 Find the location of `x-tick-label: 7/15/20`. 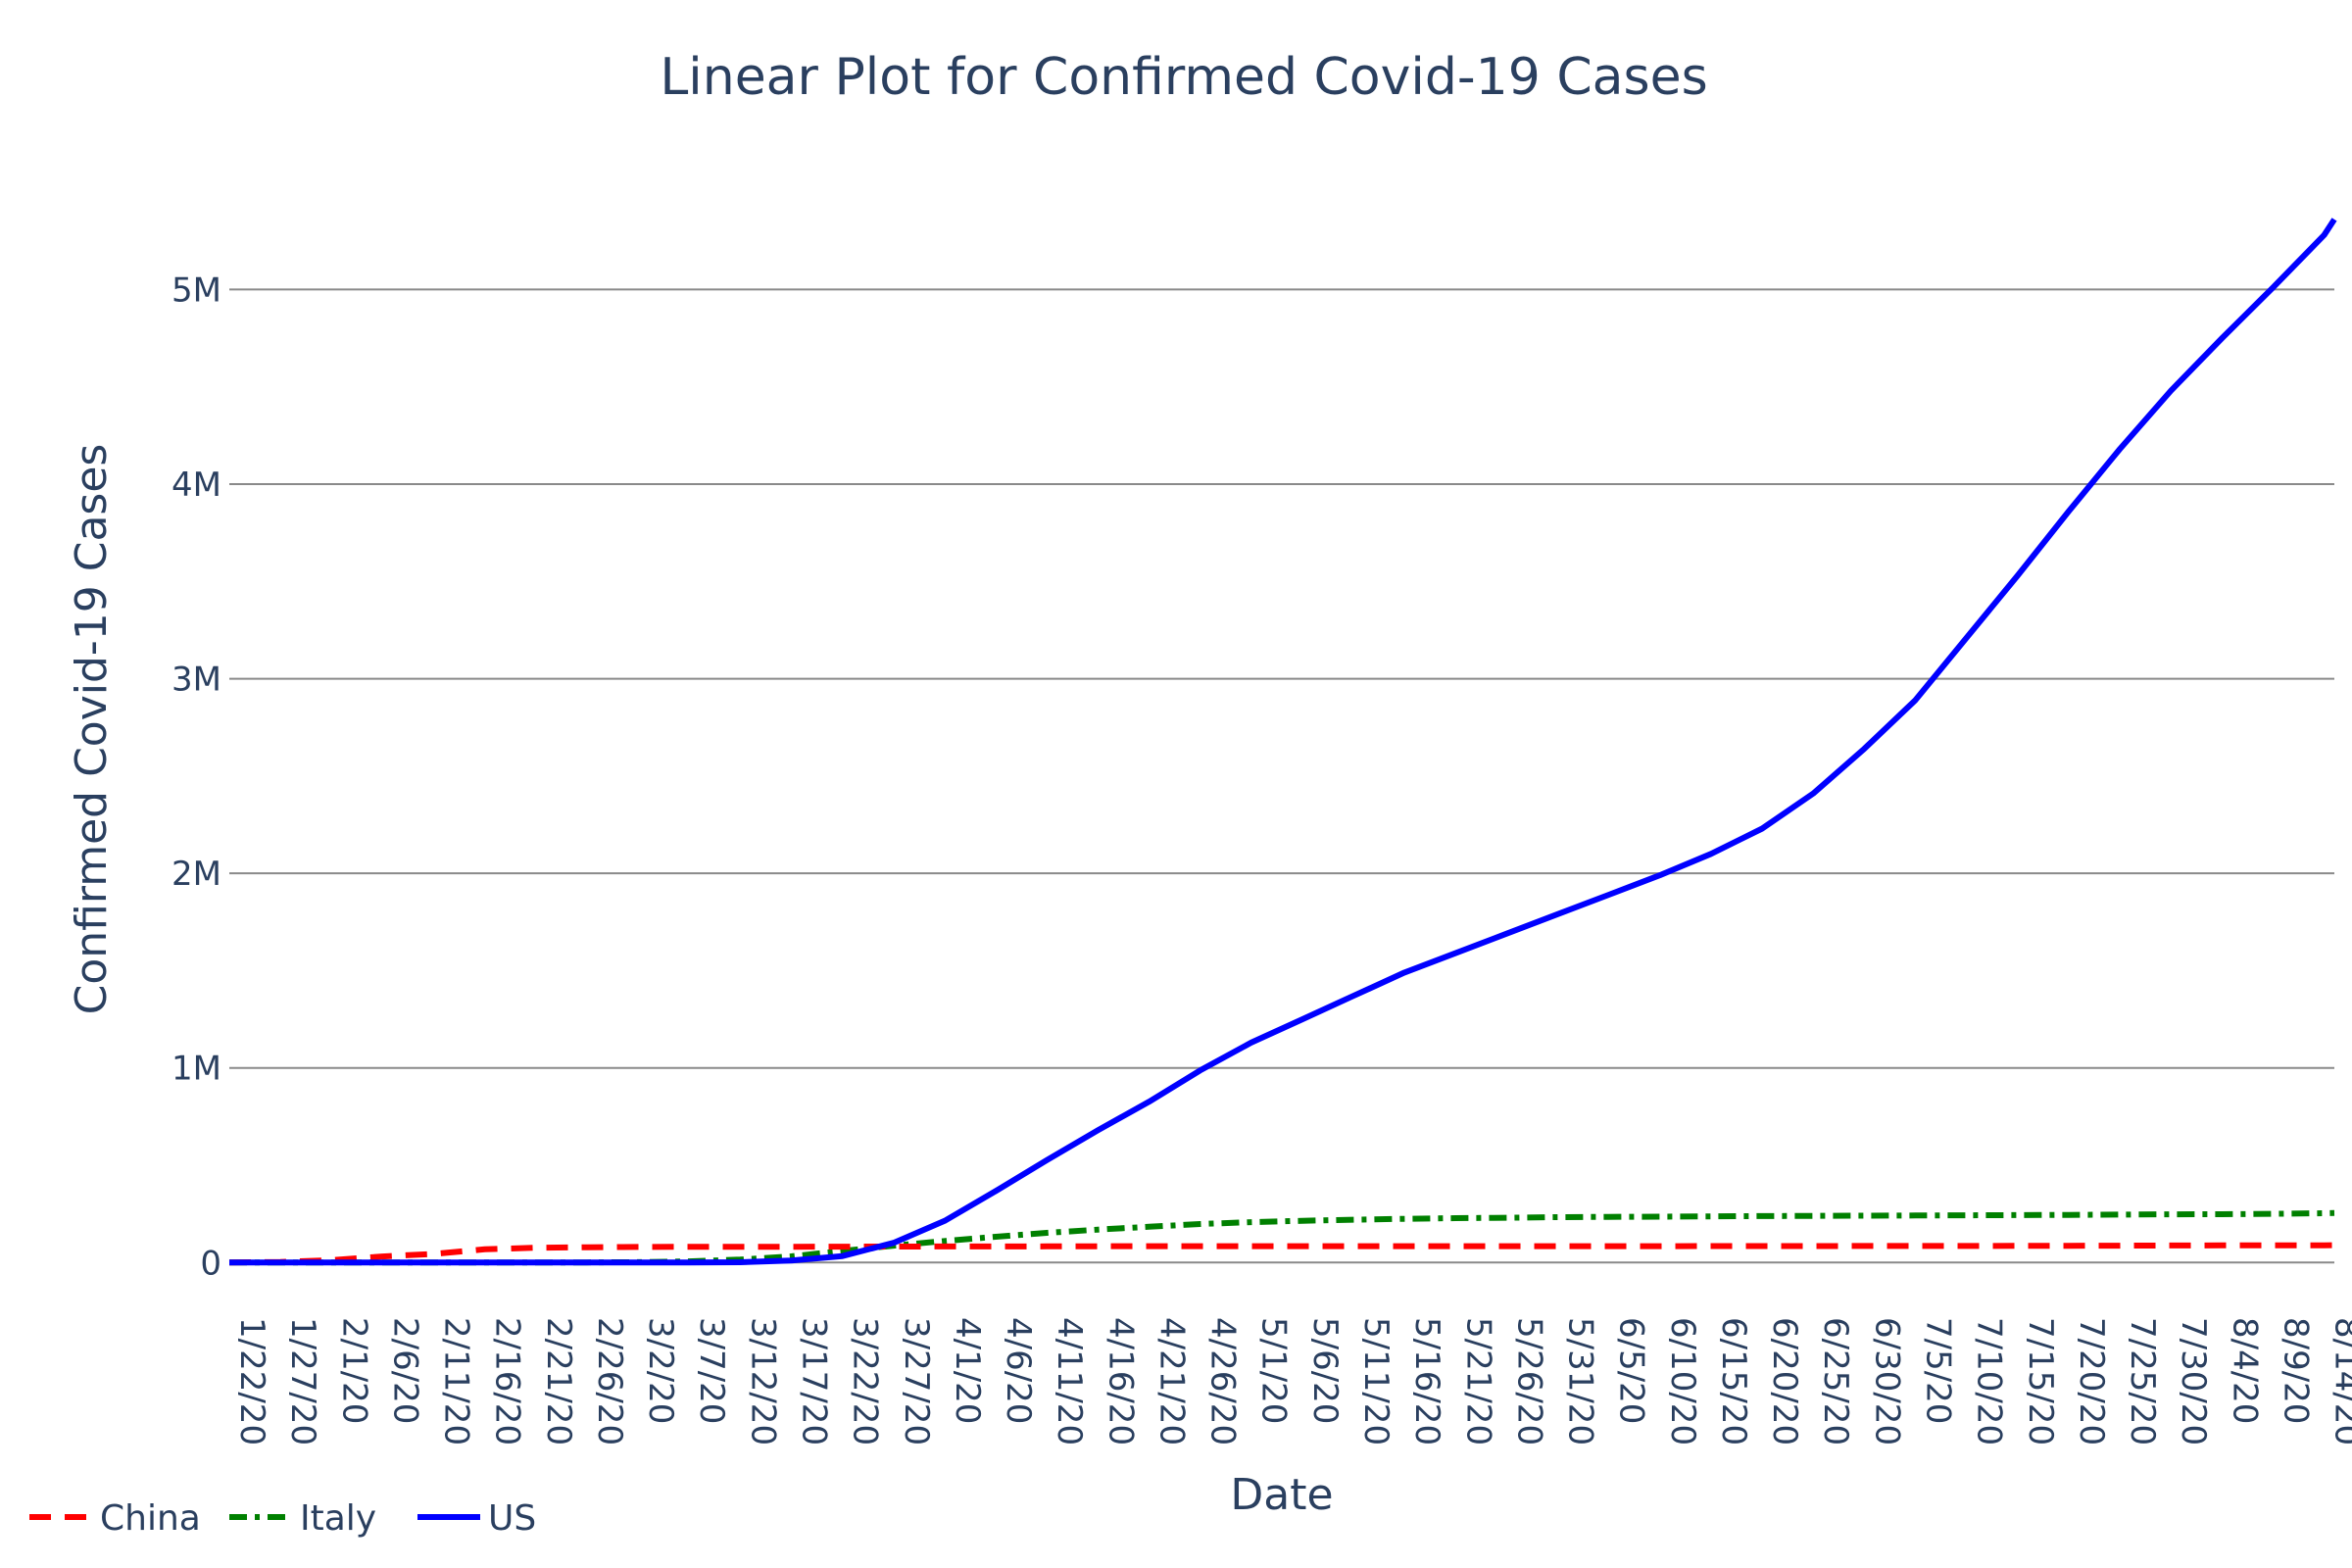

x-tick-label: 7/15/20 is located at coordinates (2041, 1381).